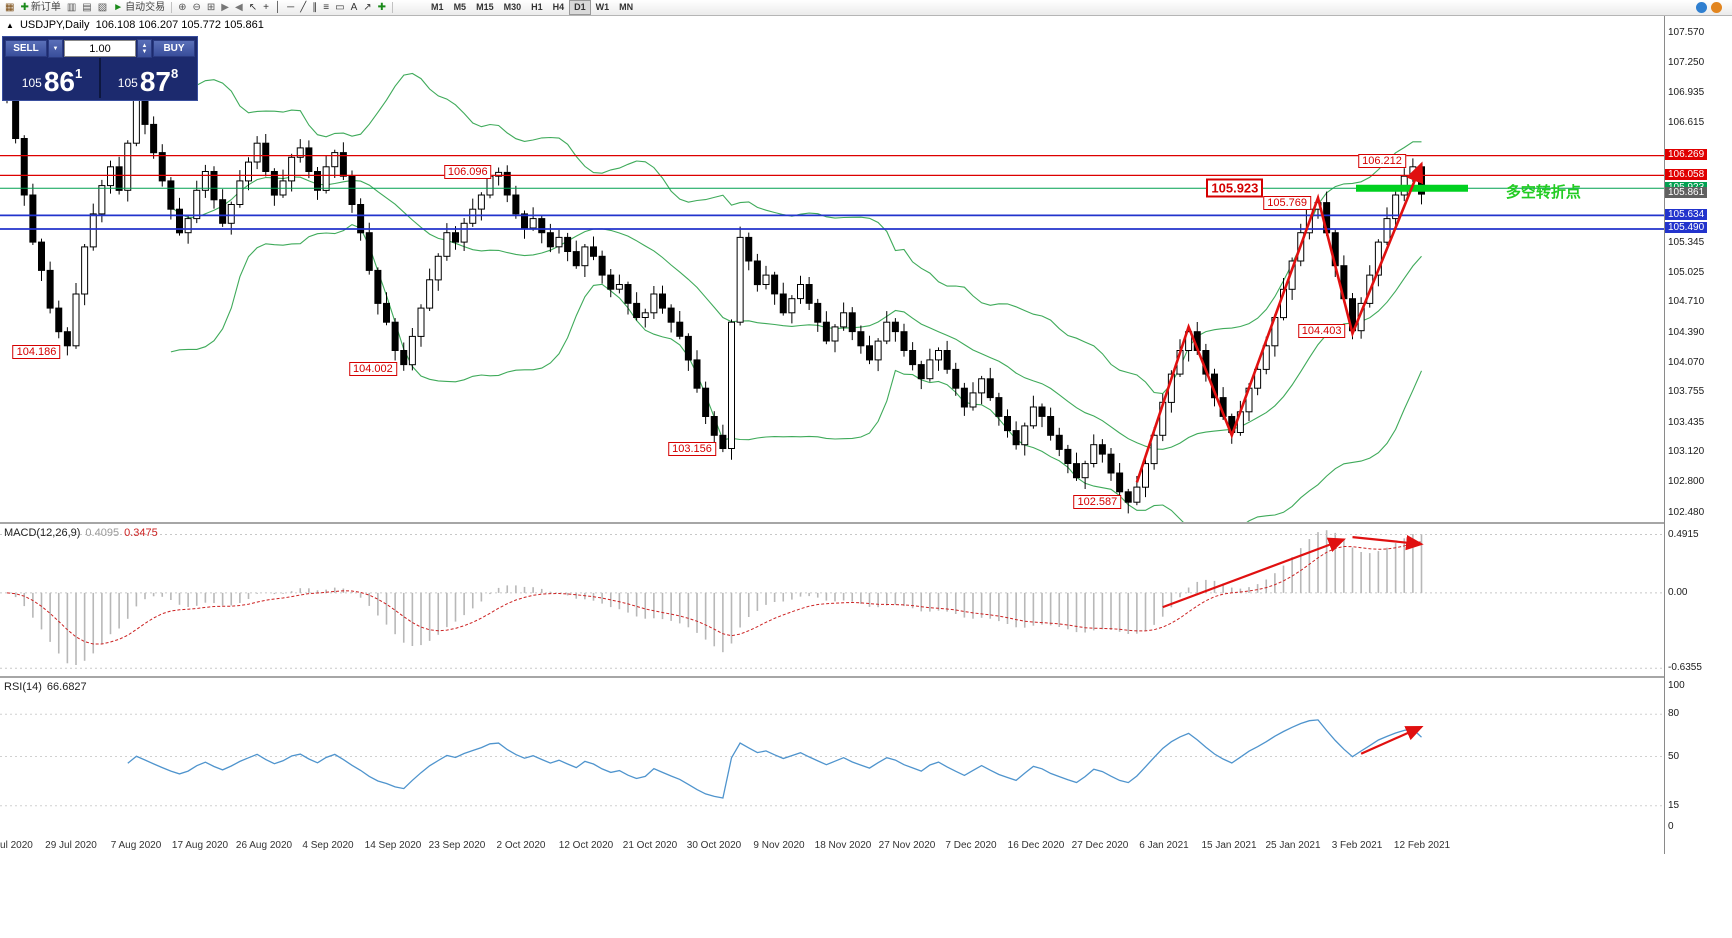  I want to click on order-type-dropdown: ▼, so click(55, 48).